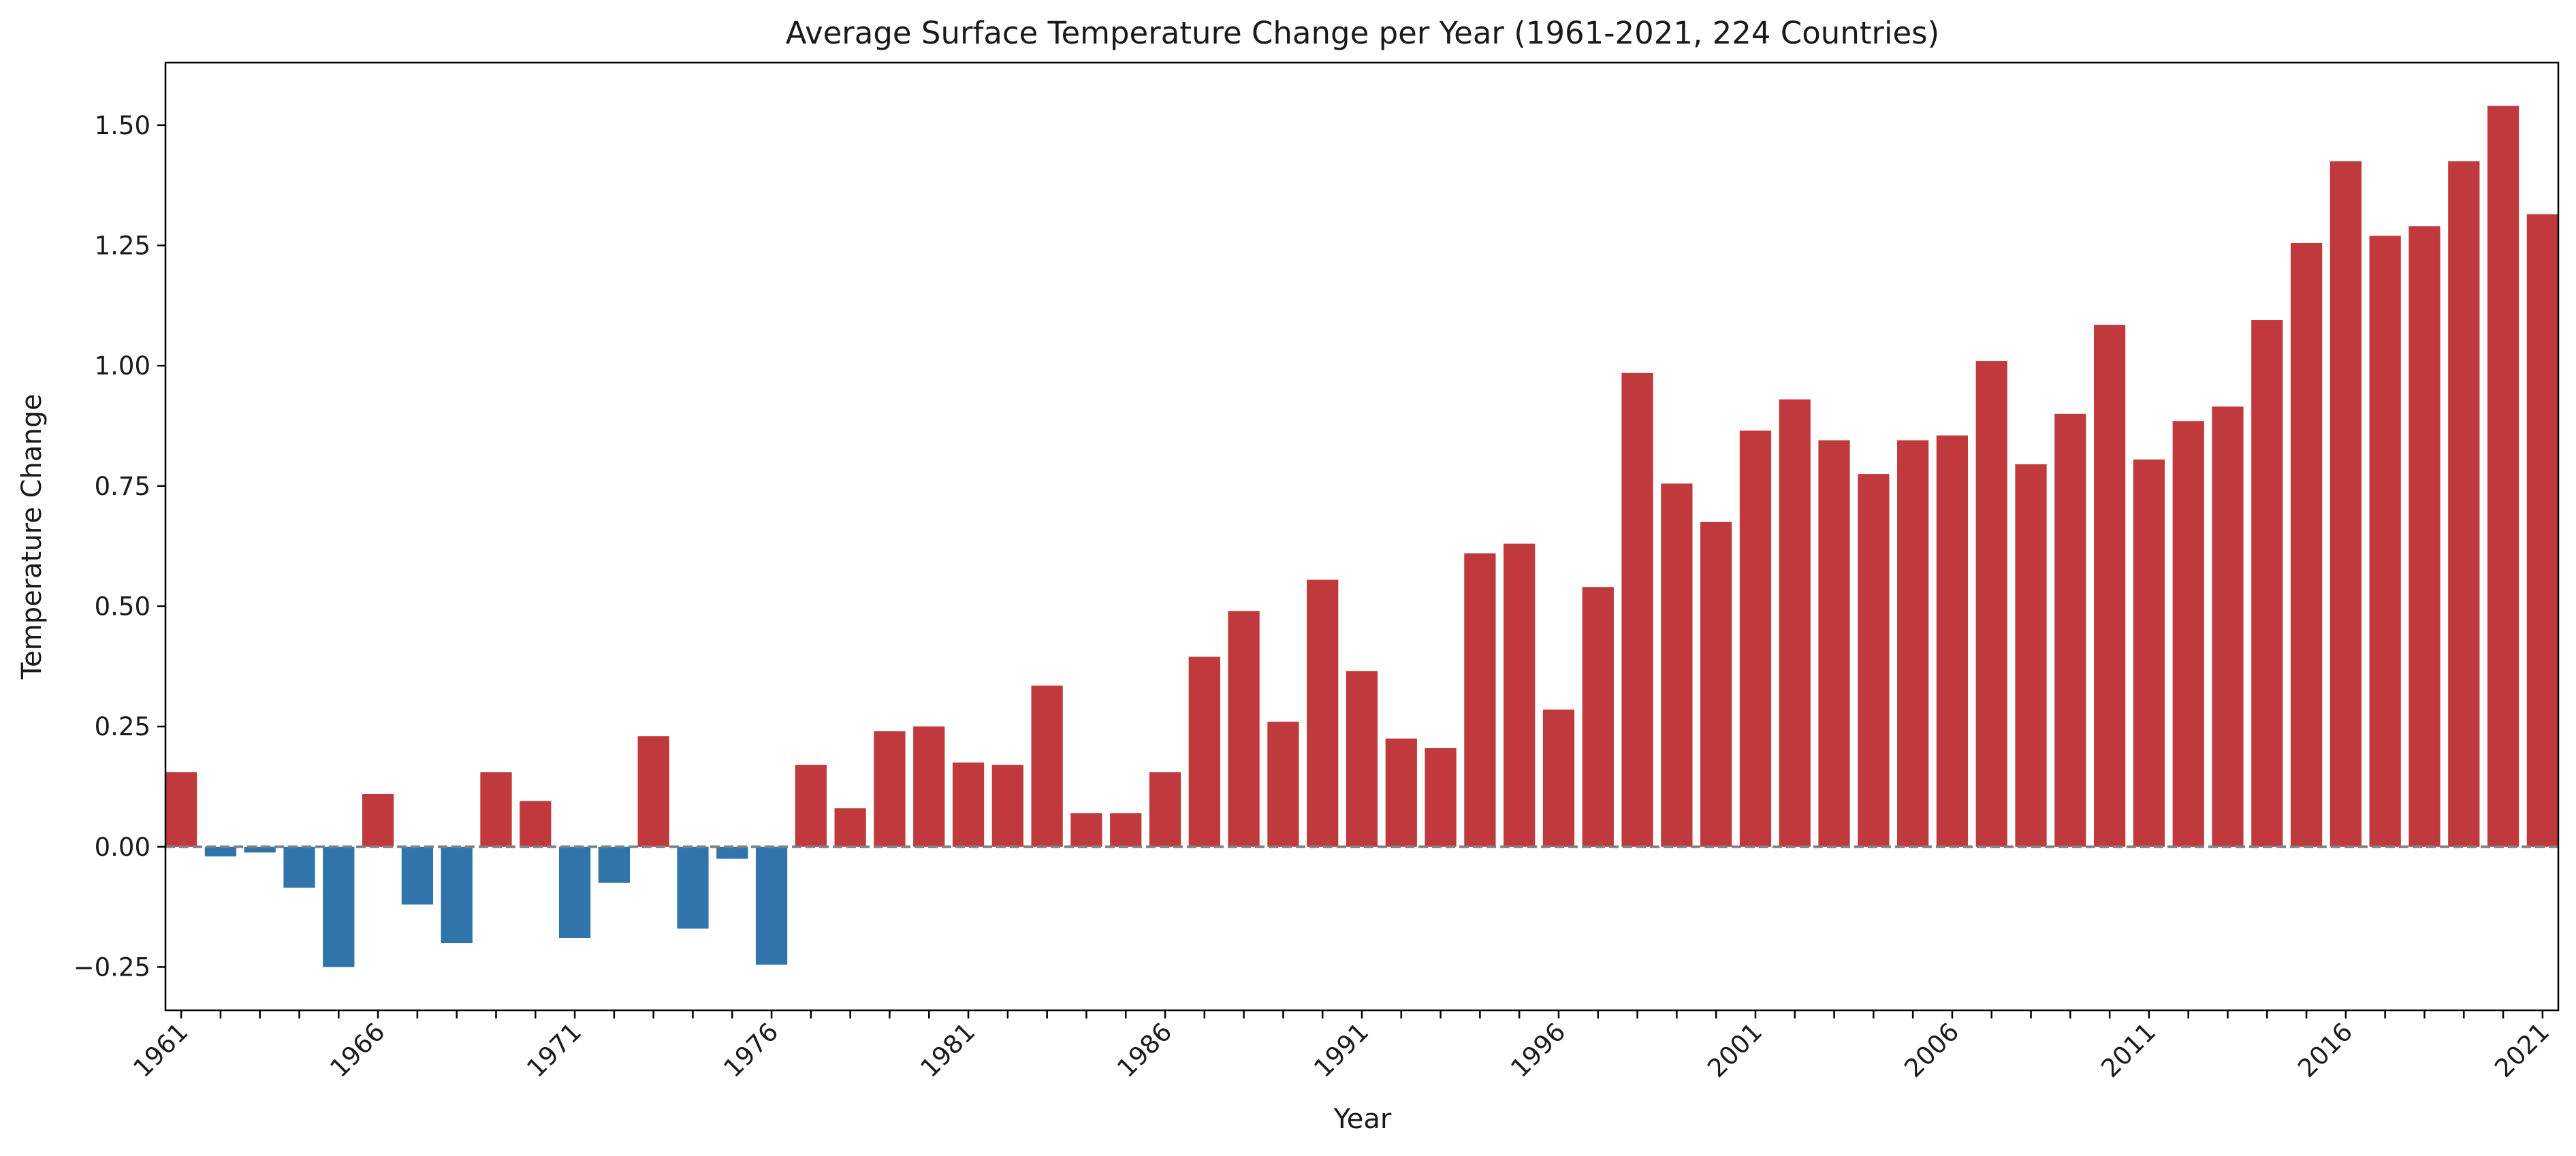 The width and height of the screenshot is (2576, 1156). Describe the element at coordinates (1952, 641) in the screenshot. I see `bar-2006` at that location.